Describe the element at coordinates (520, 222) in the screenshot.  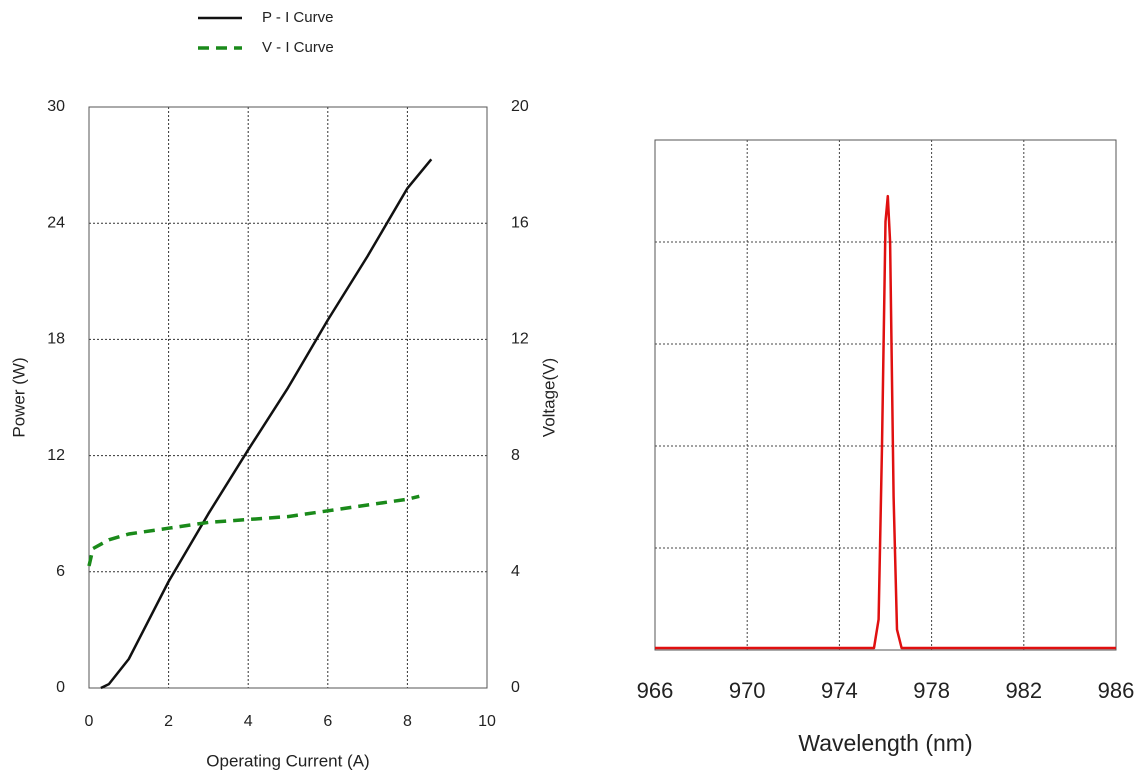
I see `y2-tick-label: 16` at that location.